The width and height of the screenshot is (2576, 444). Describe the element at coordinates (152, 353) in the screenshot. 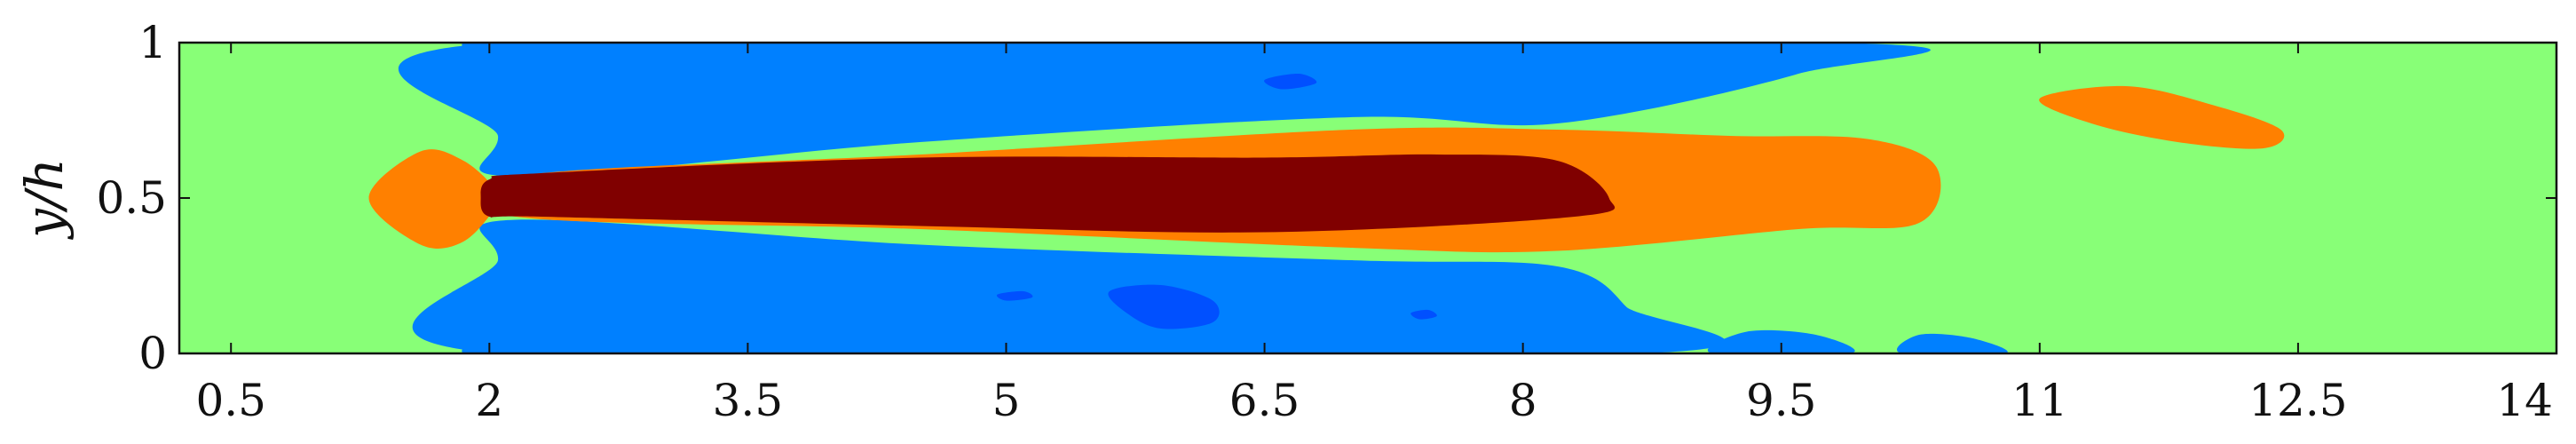

I see `y-tick-label: 0` at that location.